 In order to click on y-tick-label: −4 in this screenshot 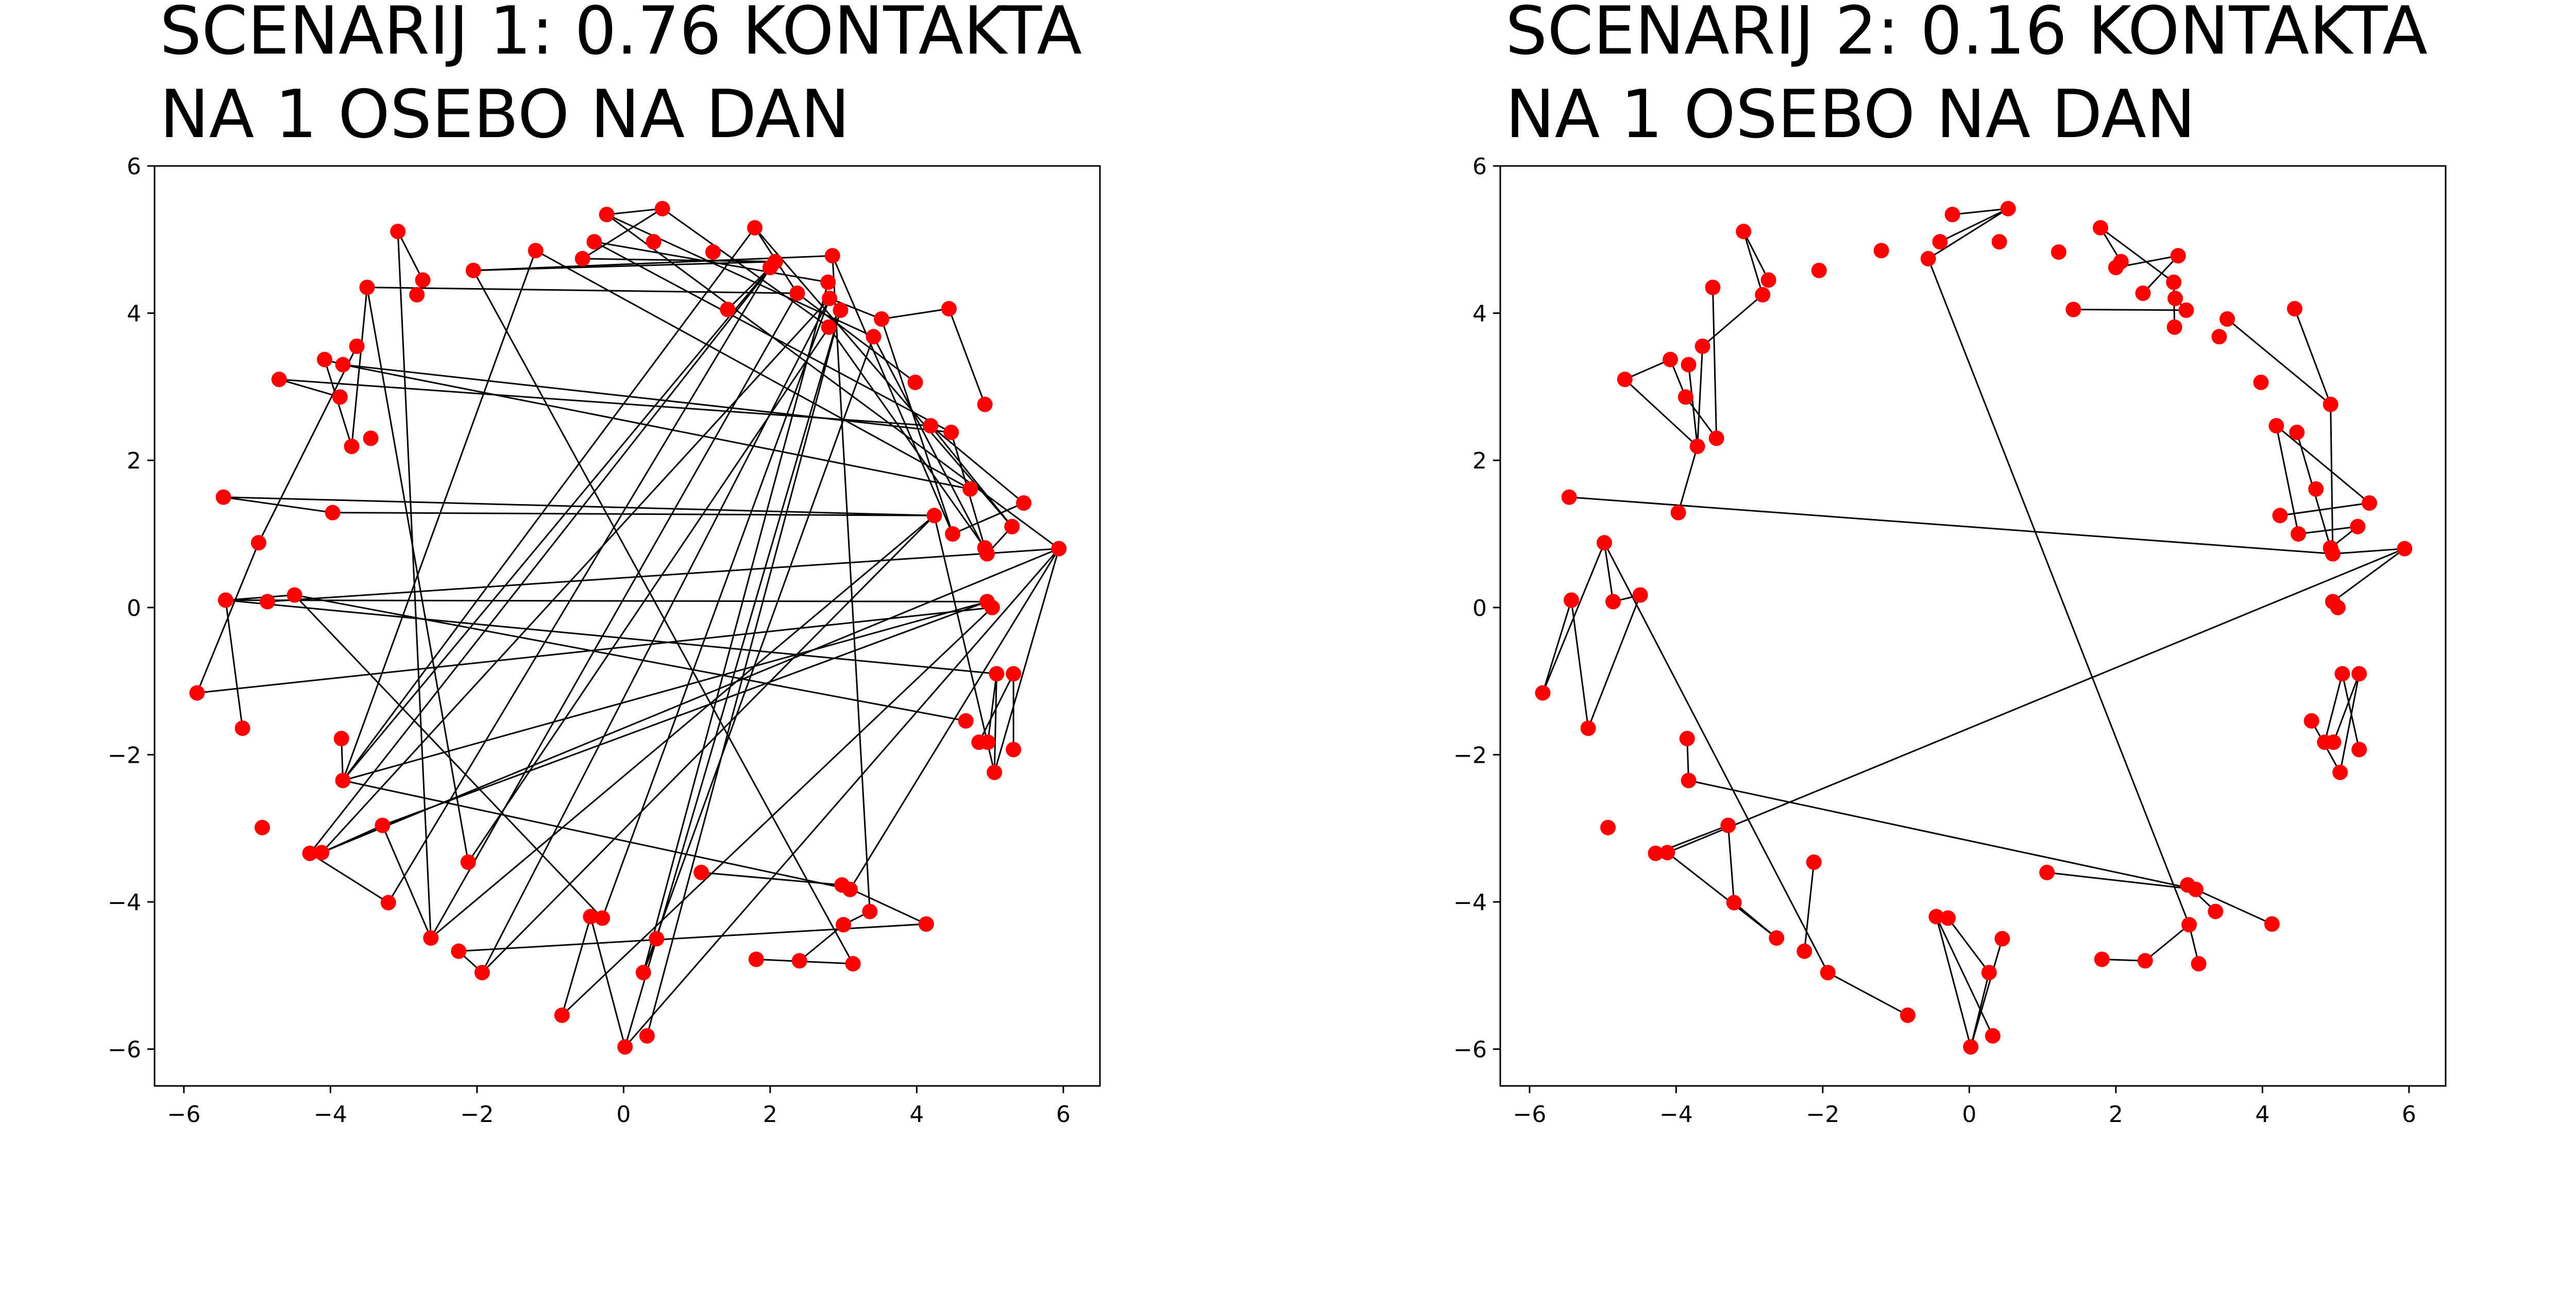, I will do `click(124, 903)`.